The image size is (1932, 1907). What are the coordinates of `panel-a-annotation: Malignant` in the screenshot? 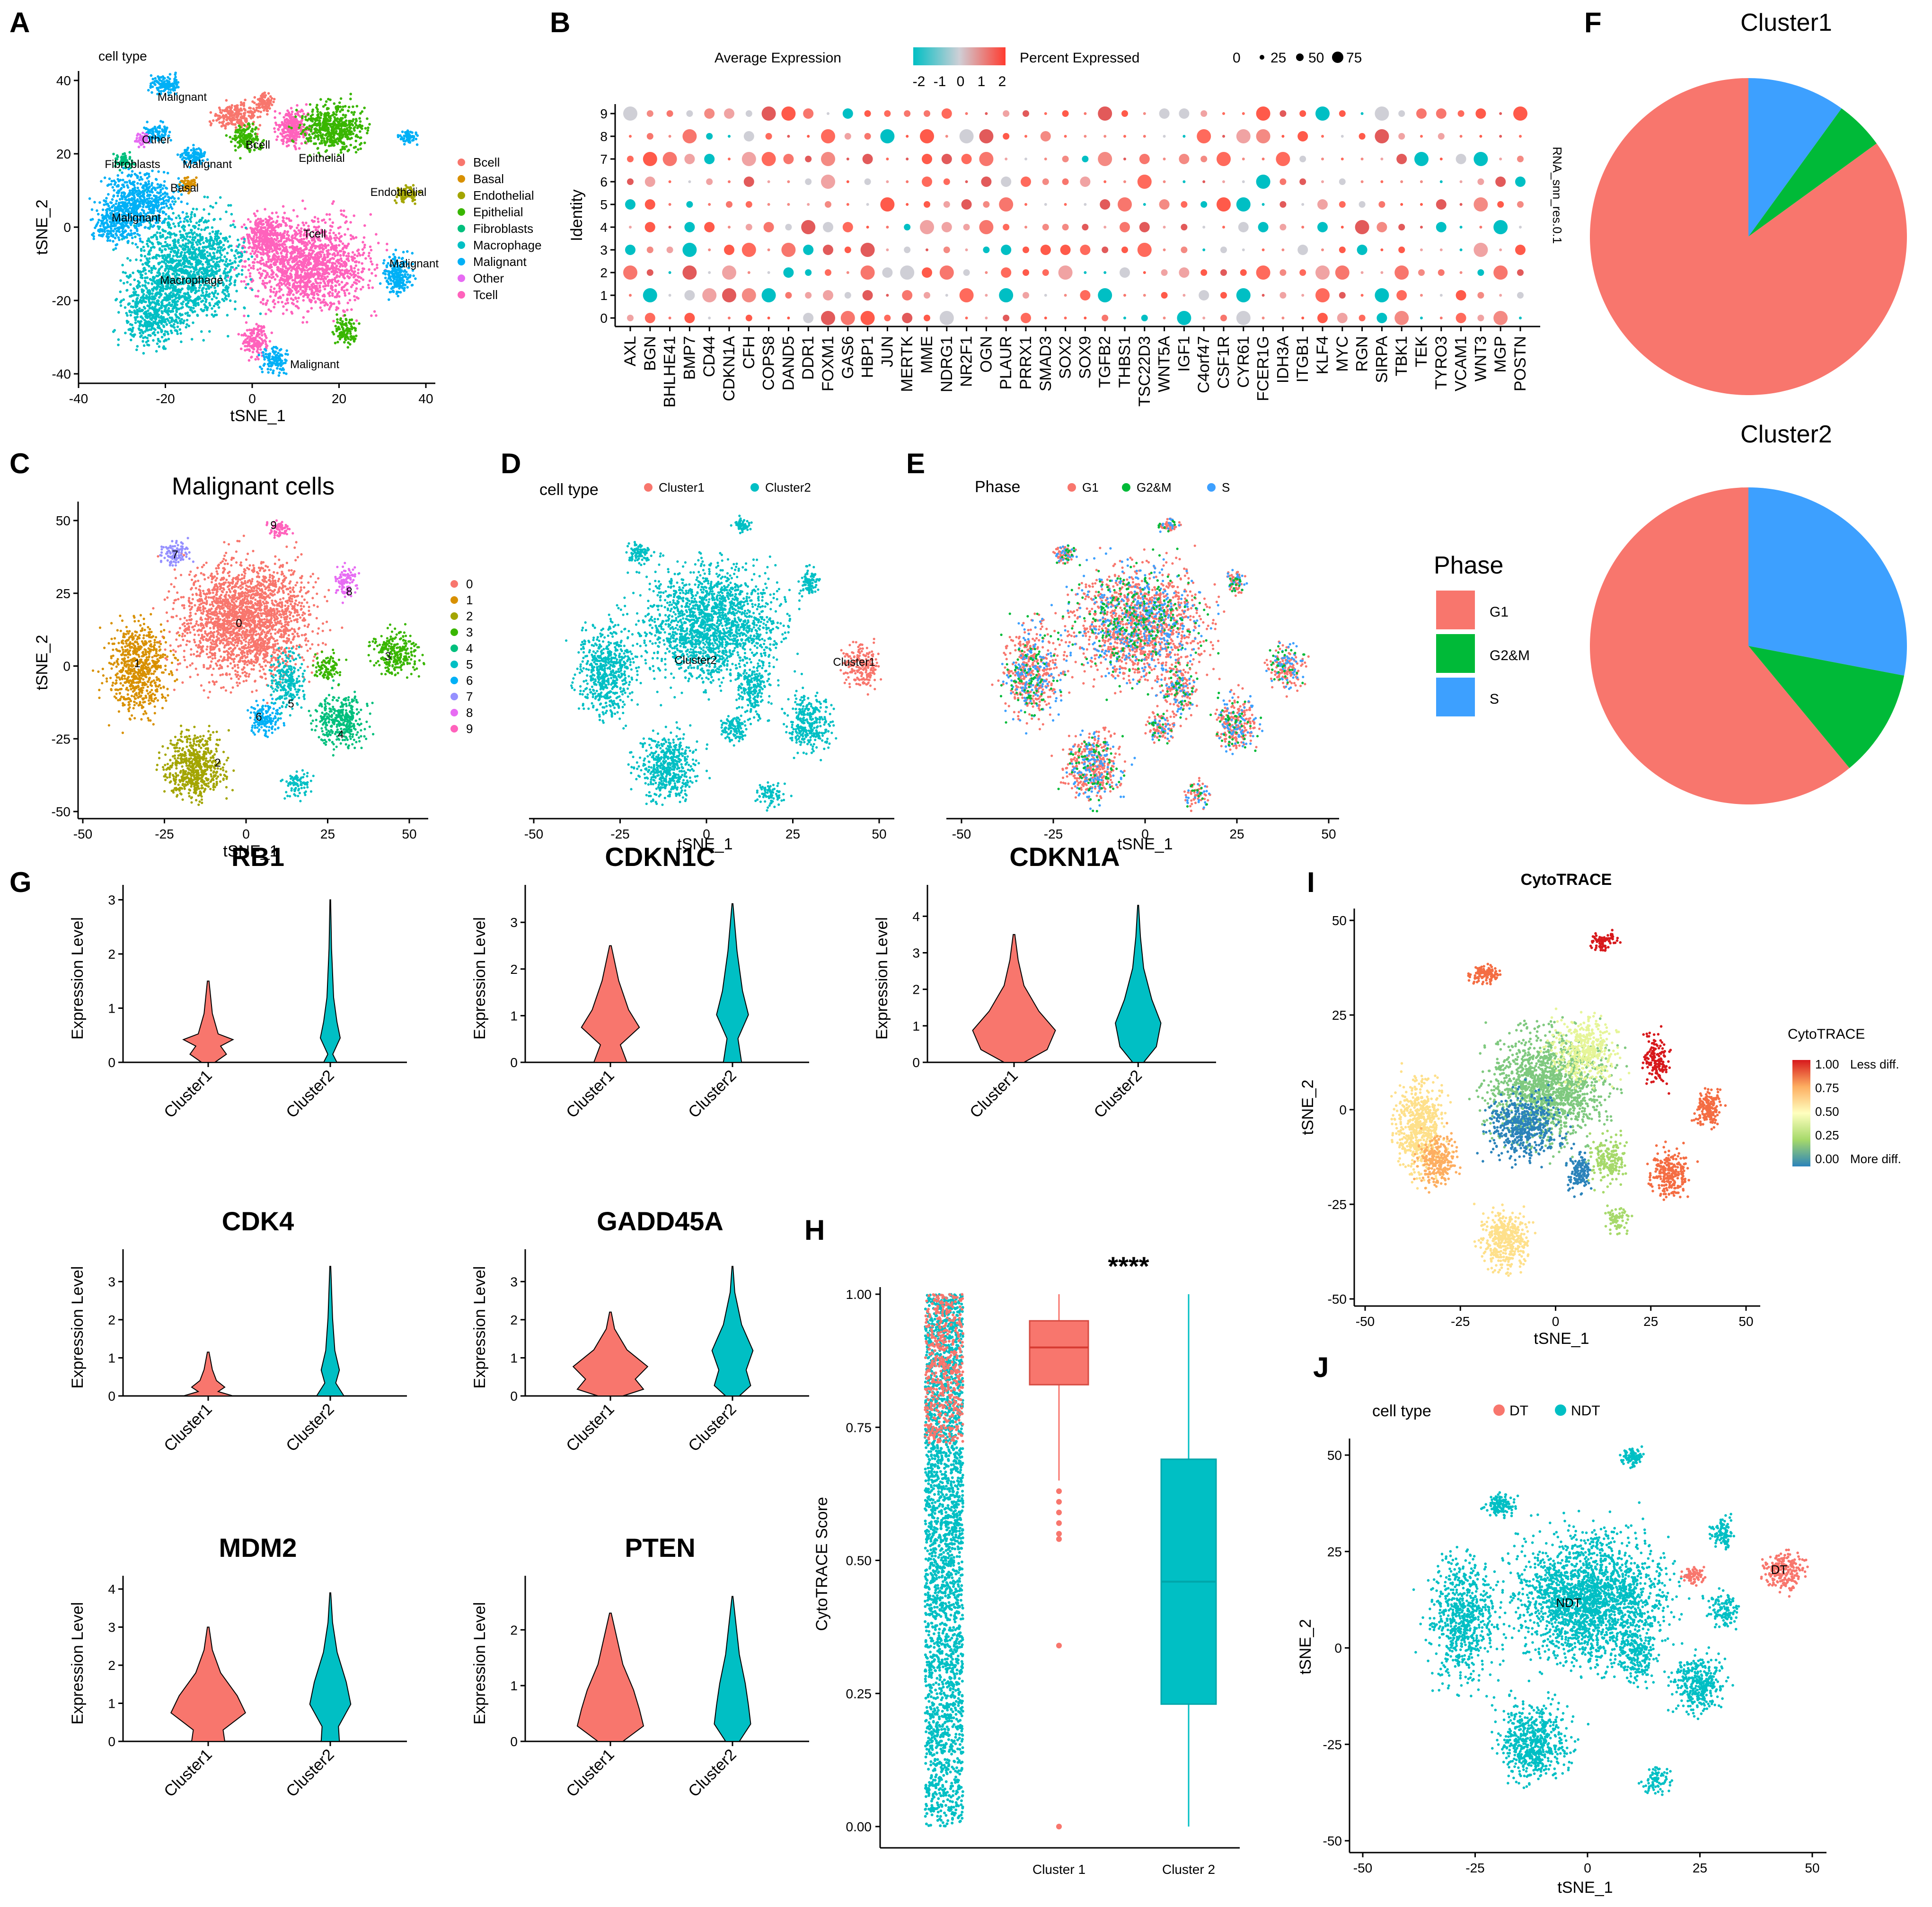 It's located at (136, 218).